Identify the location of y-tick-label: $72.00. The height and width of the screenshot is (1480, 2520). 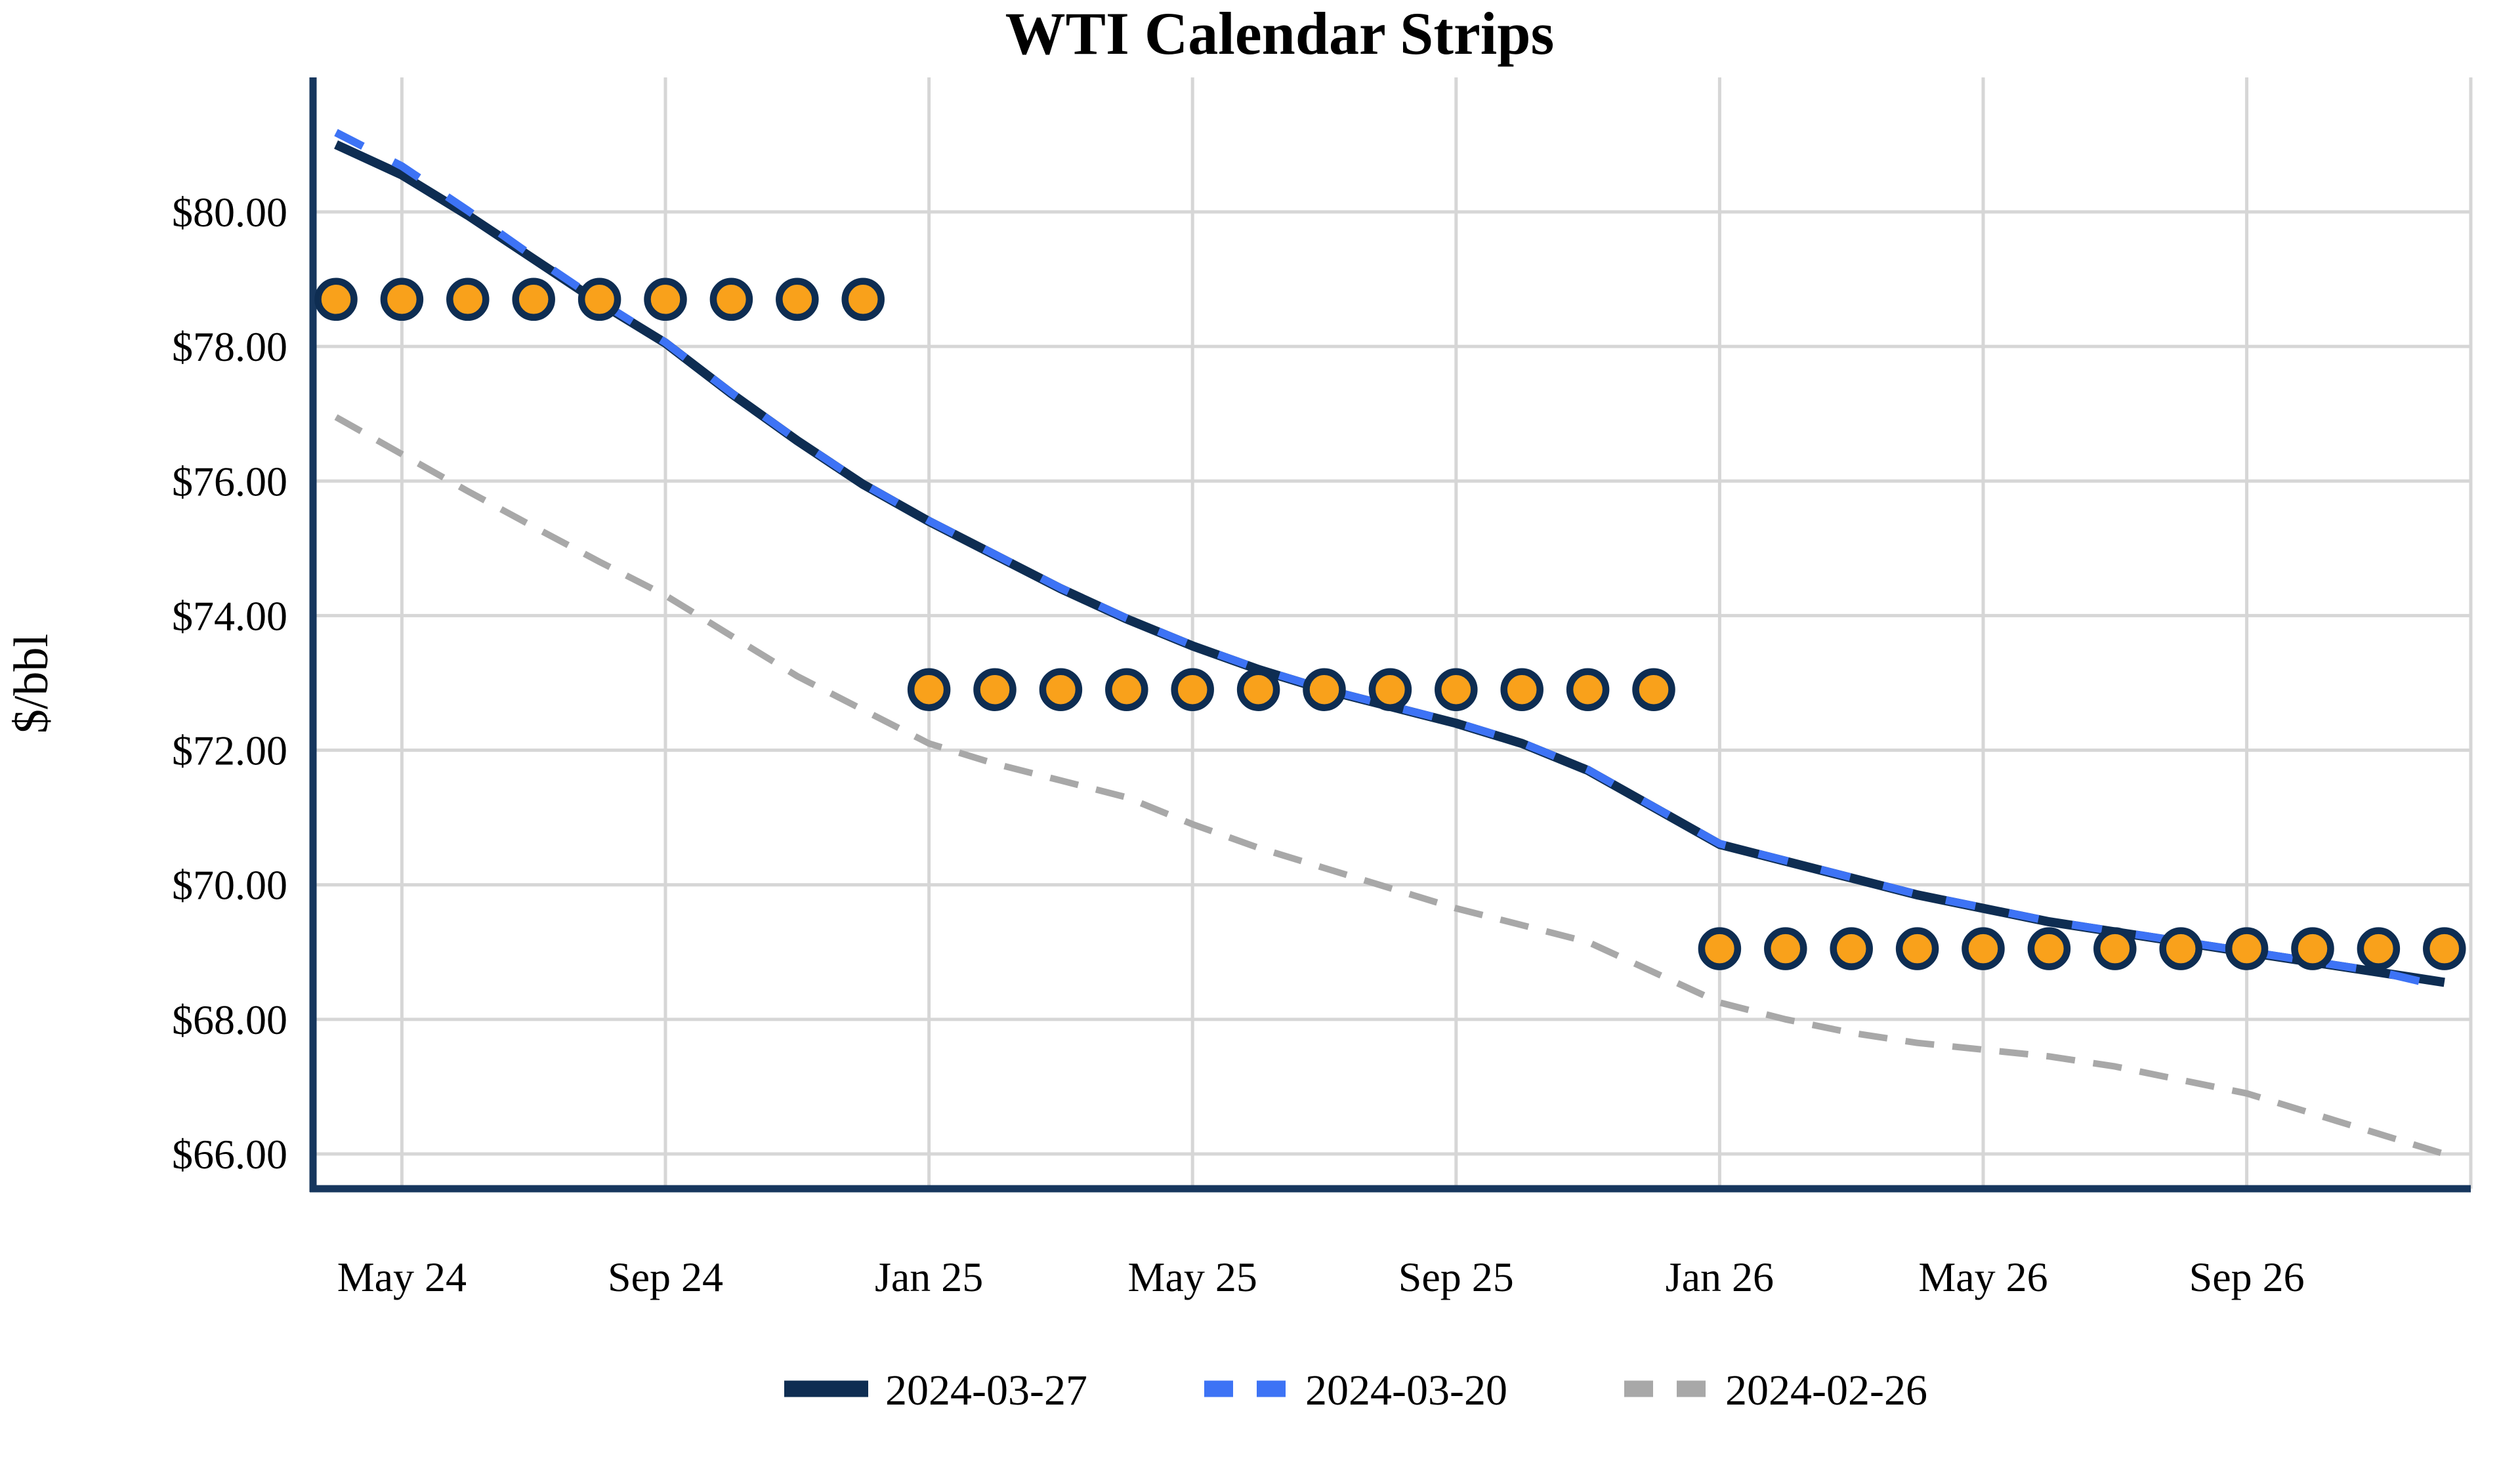
(229, 751).